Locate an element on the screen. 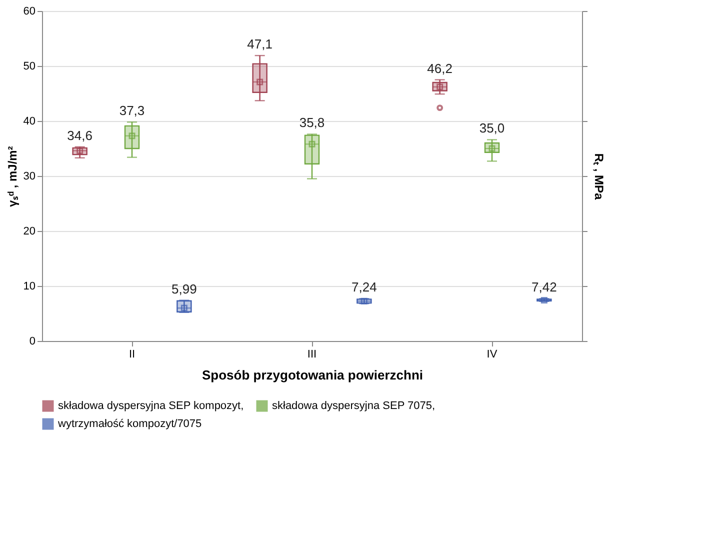  y-tick-label: 10 is located at coordinates (29, 286).